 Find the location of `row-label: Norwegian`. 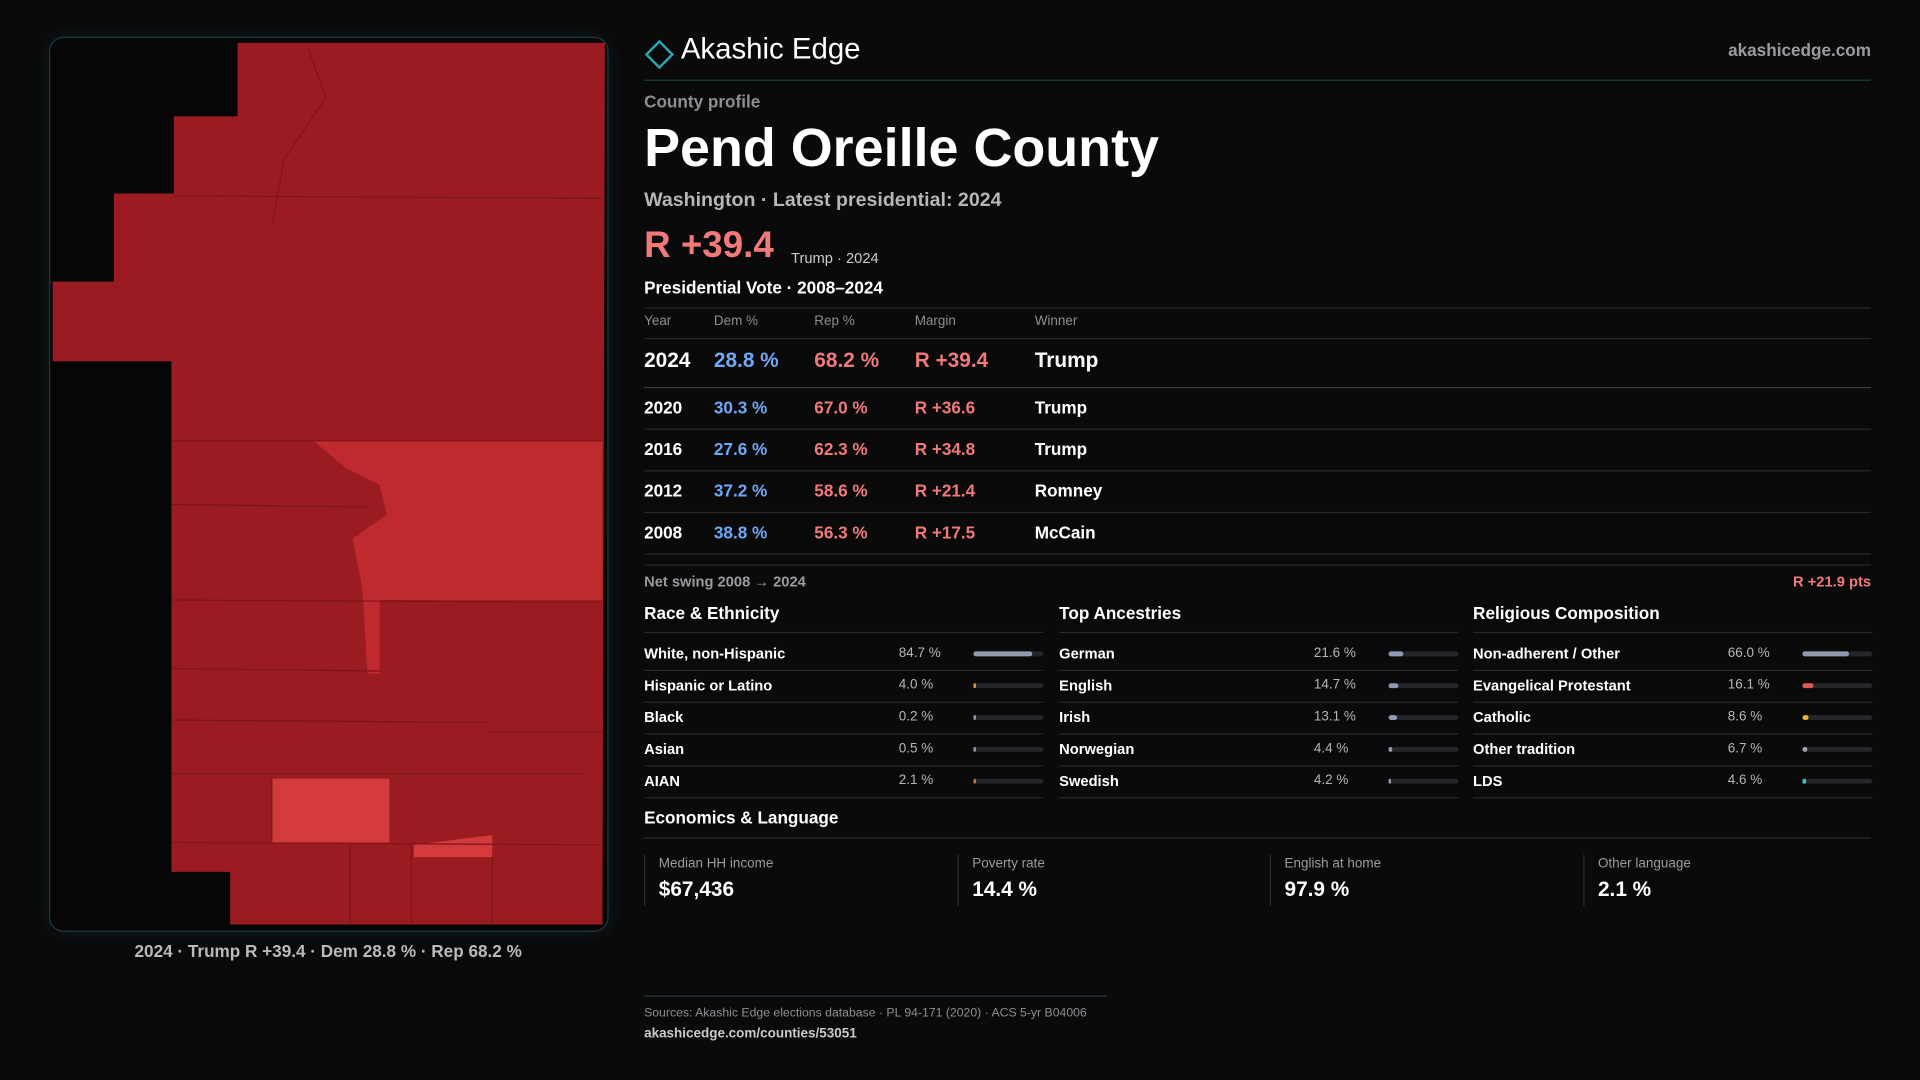

row-label: Norwegian is located at coordinates (1097, 749).